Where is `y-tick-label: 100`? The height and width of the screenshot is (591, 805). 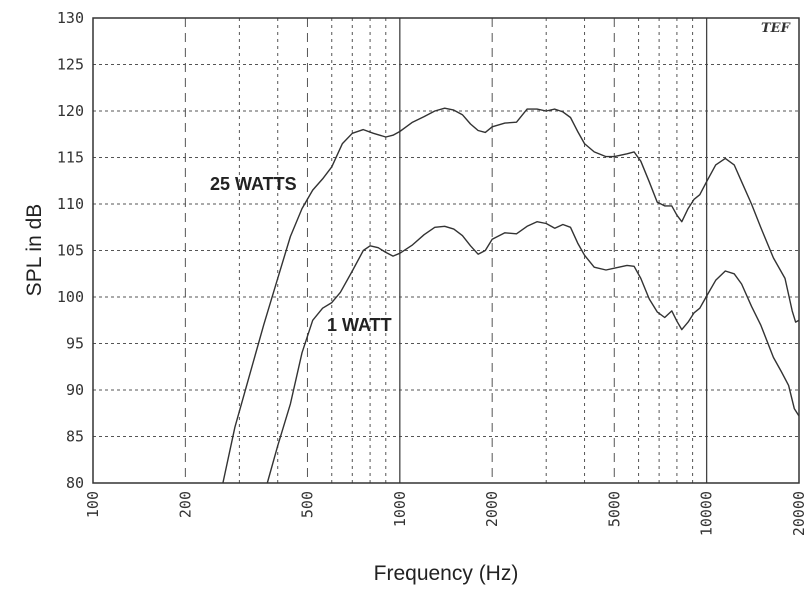
y-tick-label: 100 is located at coordinates (70, 297).